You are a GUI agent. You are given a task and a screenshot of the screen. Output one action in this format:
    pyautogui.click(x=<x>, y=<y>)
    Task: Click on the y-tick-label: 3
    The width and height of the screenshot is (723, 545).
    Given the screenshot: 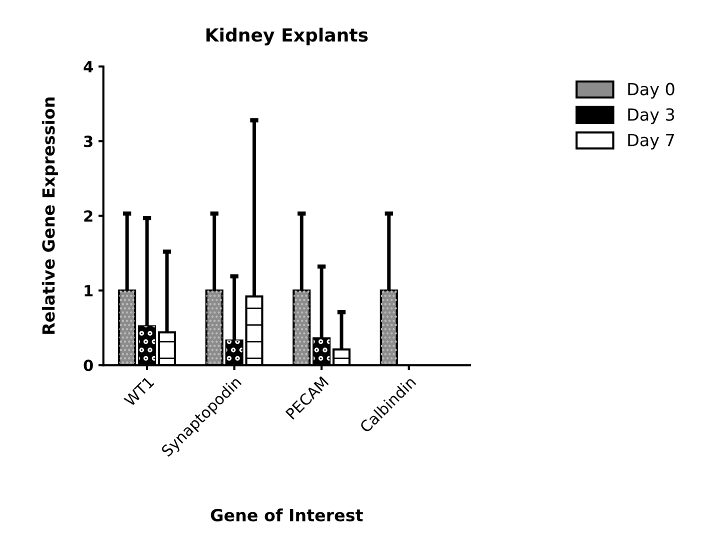 What is the action you would take?
    pyautogui.click(x=88, y=142)
    